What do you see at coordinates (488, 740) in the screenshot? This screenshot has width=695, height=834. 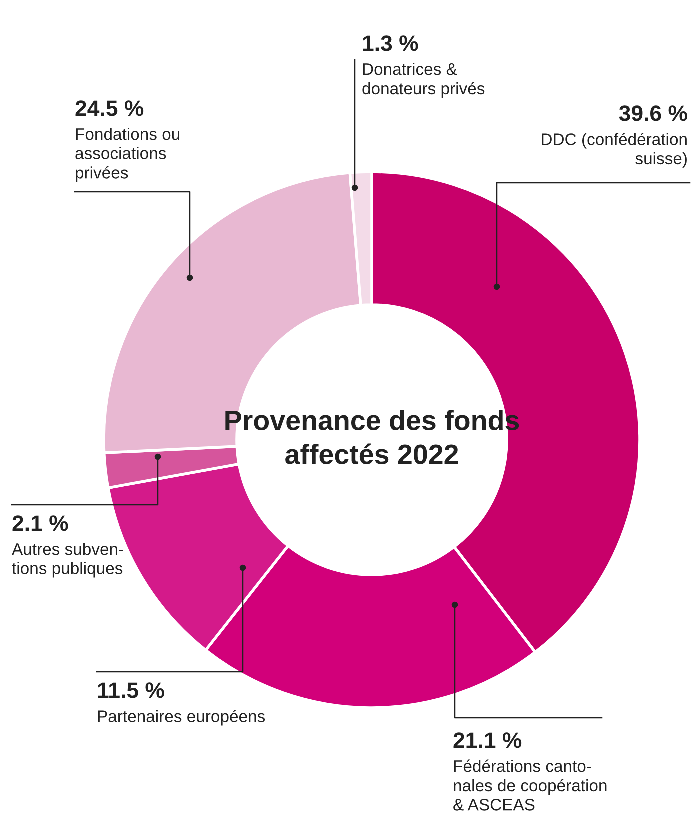 I see `data-label: 21.1 %` at bounding box center [488, 740].